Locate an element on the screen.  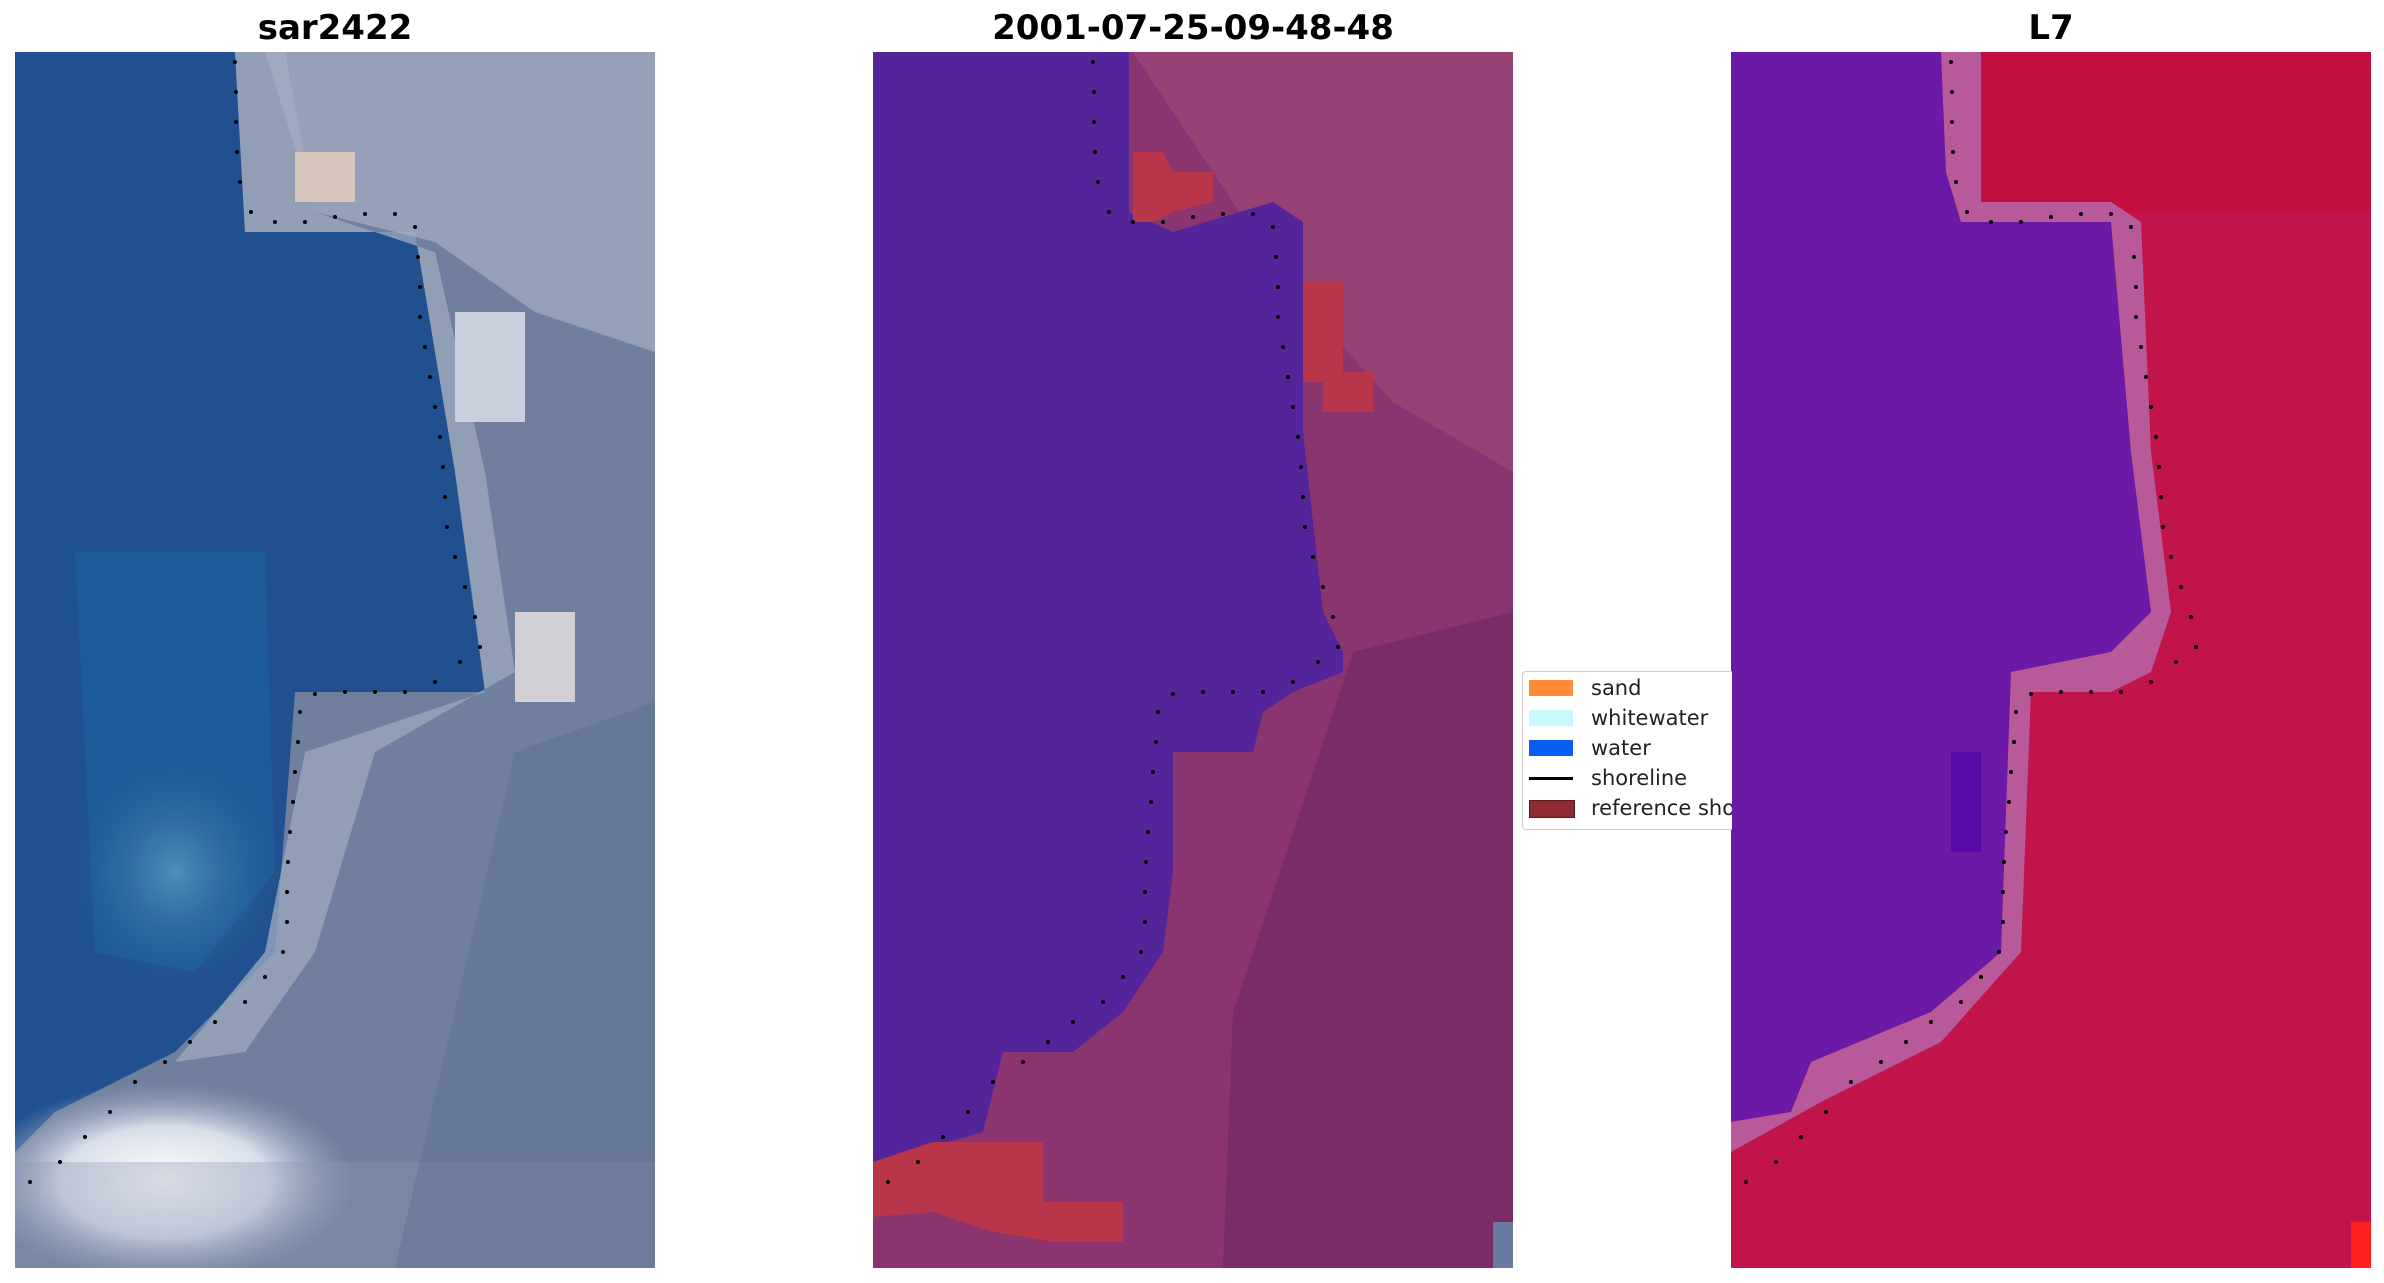
reference-shoreline-swatch-icon is located at coordinates (1552, 809).